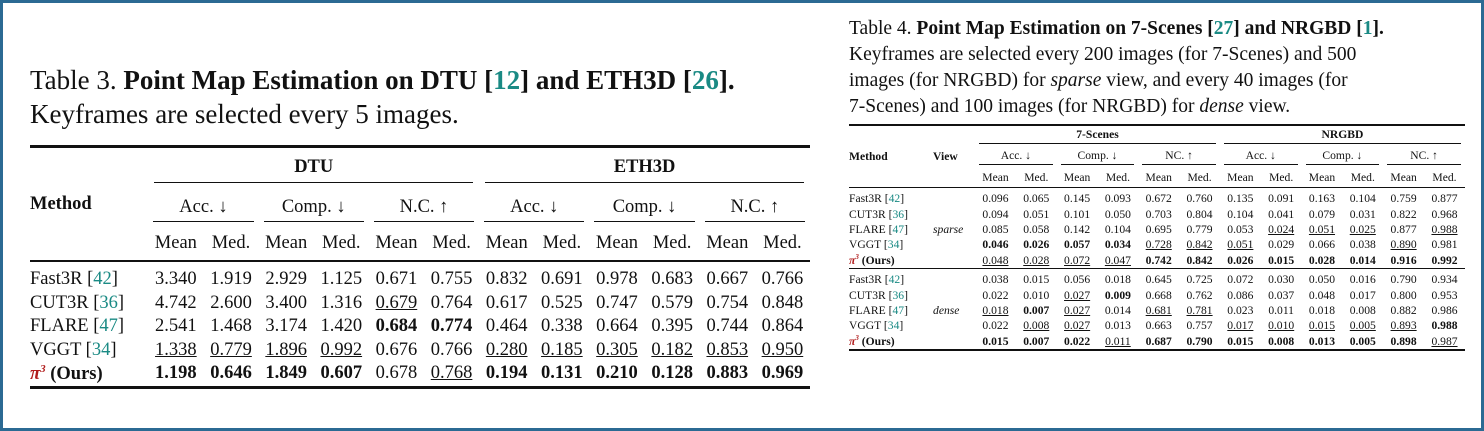 The height and width of the screenshot is (431, 1484). I want to click on group-header: NRGBD, so click(1342, 135).